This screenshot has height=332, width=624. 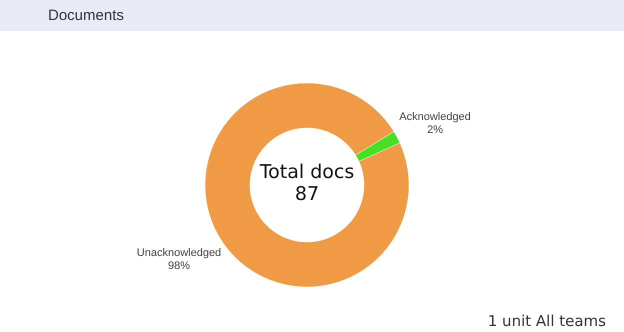 What do you see at coordinates (179, 266) in the screenshot?
I see `data-label: 98%` at bounding box center [179, 266].